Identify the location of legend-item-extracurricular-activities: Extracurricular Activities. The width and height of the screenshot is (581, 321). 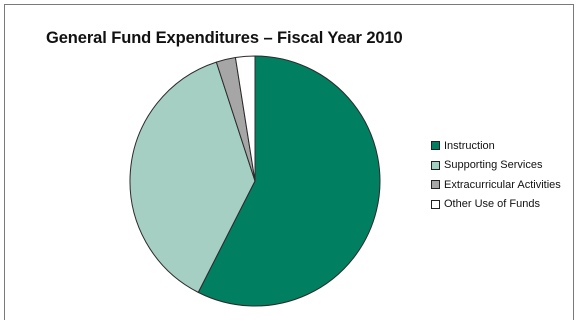
(496, 185).